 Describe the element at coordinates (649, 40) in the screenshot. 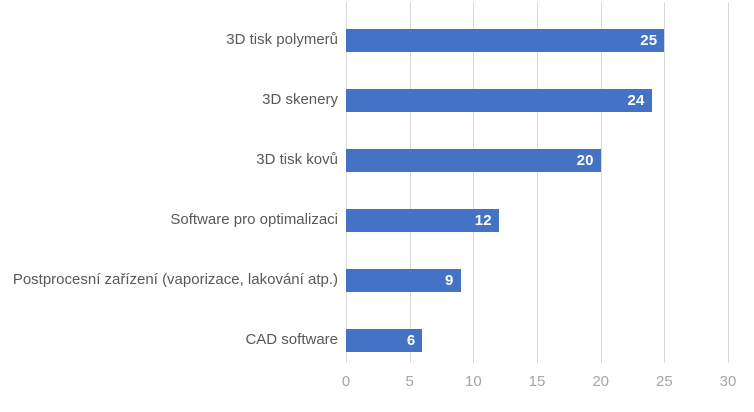

I see `bar-value-label: 25` at that location.